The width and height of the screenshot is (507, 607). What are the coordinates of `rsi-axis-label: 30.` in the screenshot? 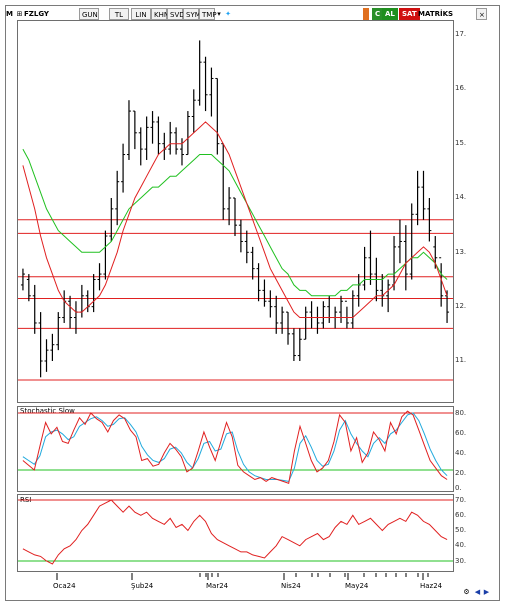 It's located at (461, 561).